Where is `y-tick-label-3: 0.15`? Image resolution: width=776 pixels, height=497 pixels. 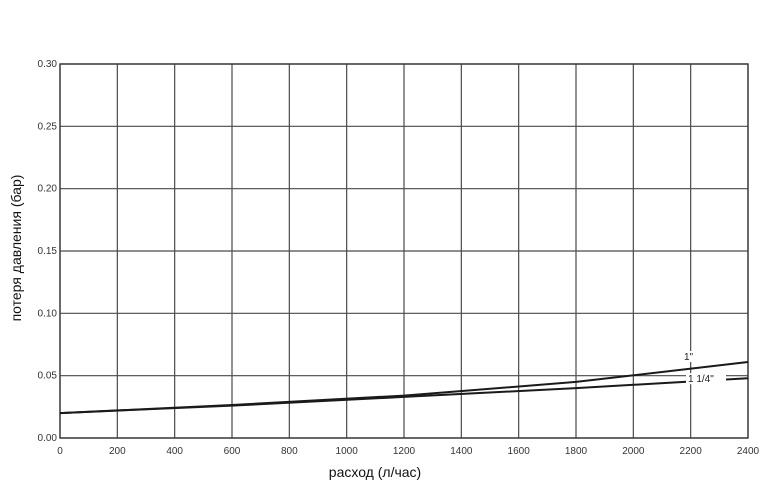 y-tick-label-3: 0.15 is located at coordinates (48, 251).